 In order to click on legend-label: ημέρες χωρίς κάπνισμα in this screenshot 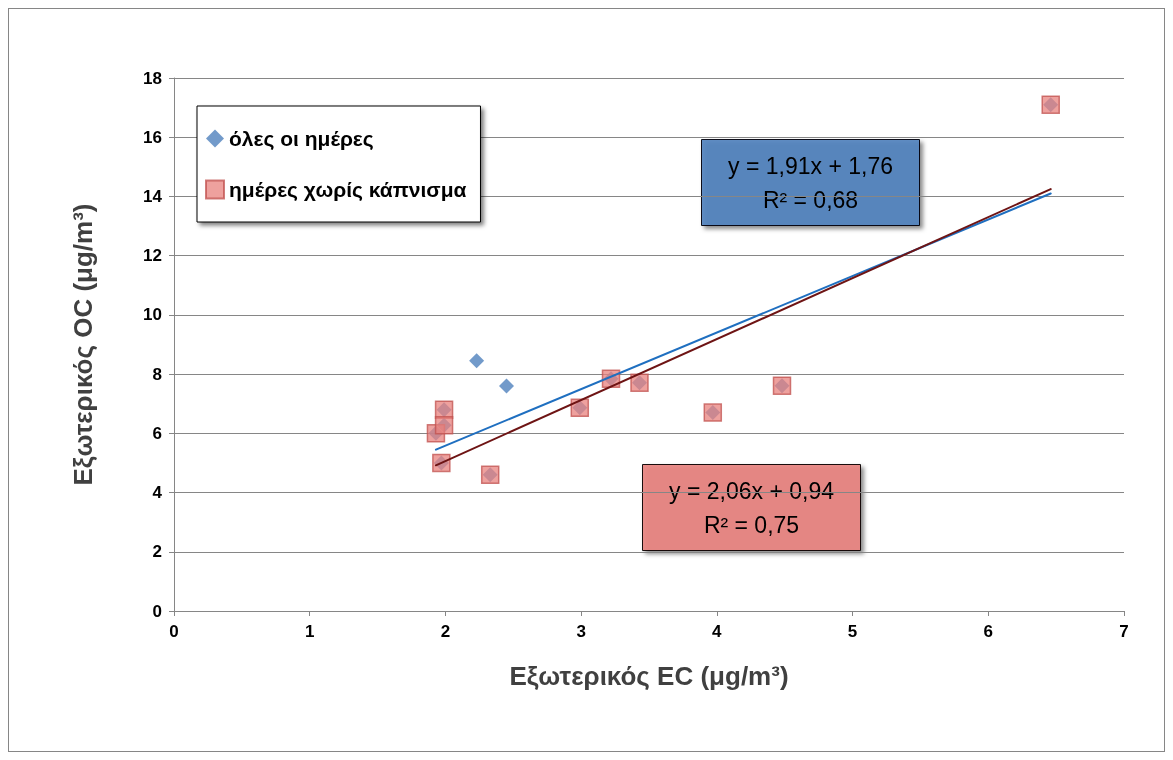, I will do `click(348, 190)`.